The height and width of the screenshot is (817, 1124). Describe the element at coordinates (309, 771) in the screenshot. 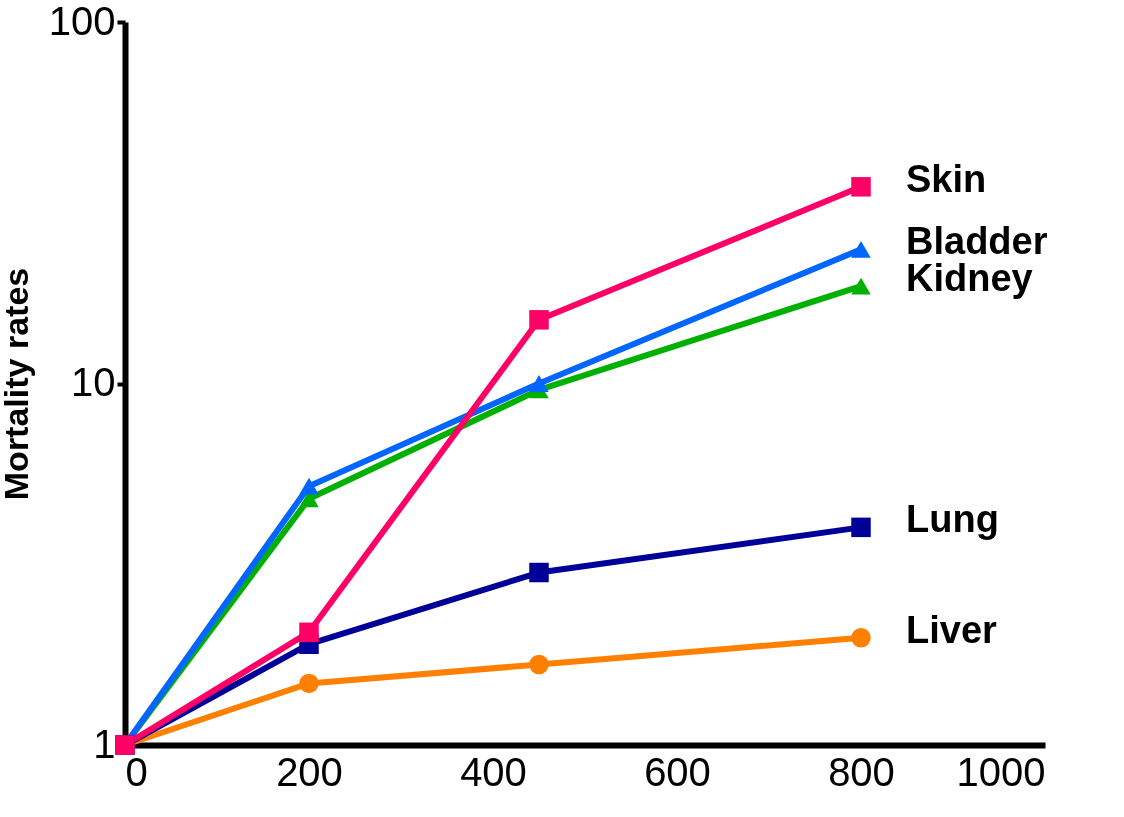

I see `x-tick-label: 200` at that location.